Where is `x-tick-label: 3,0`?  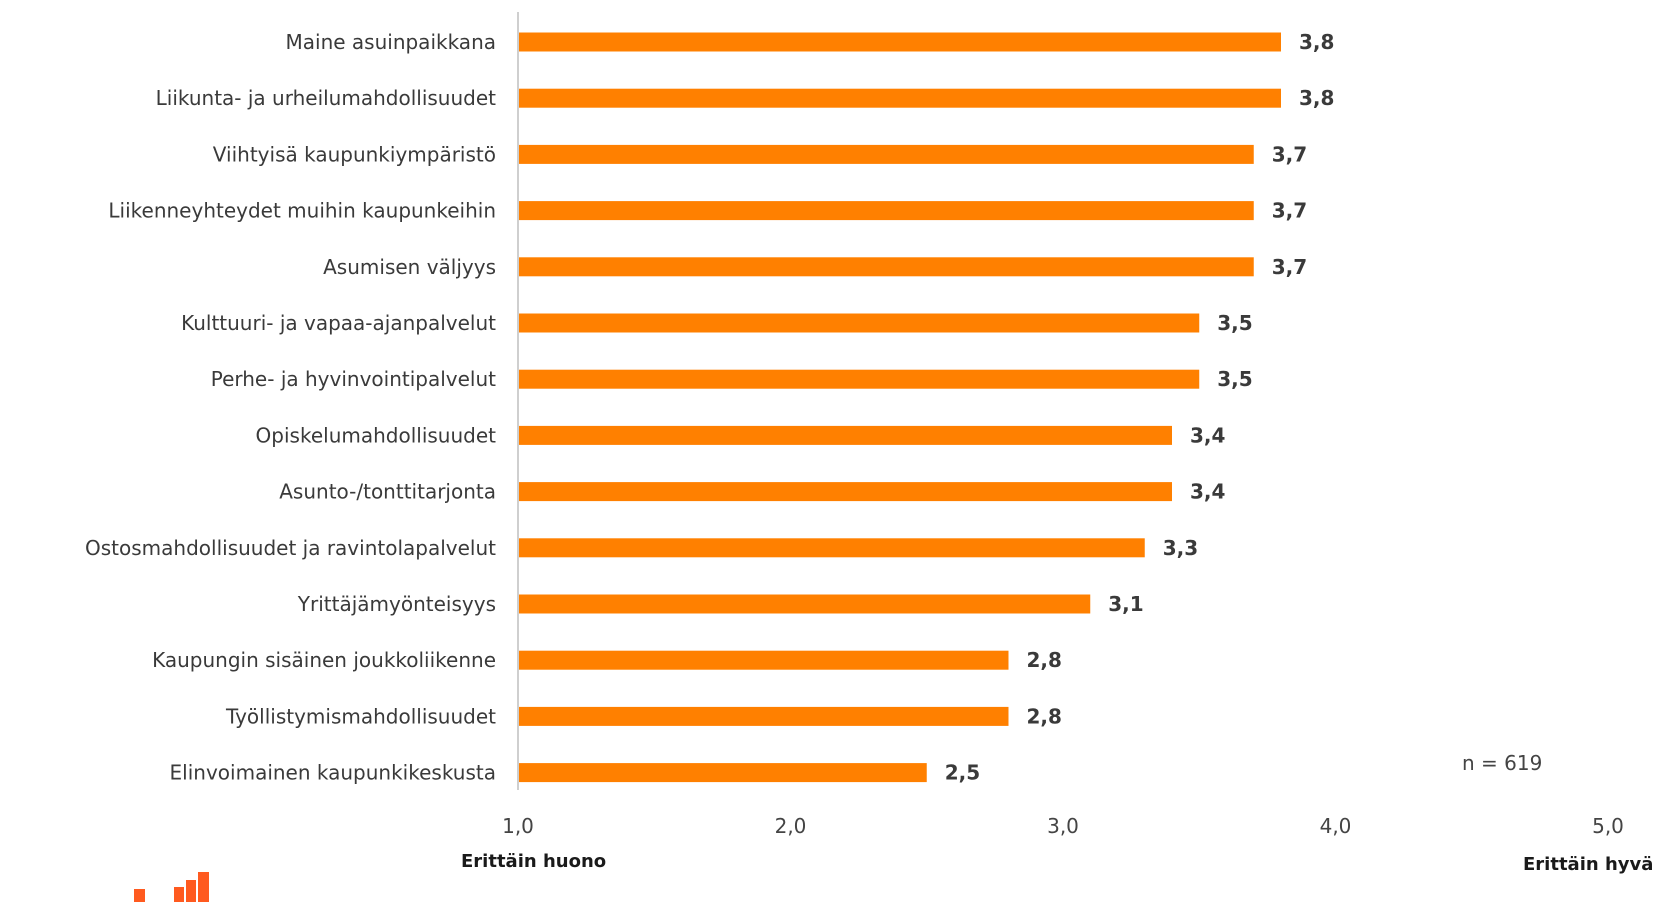
x-tick-label: 3,0 is located at coordinates (1063, 826).